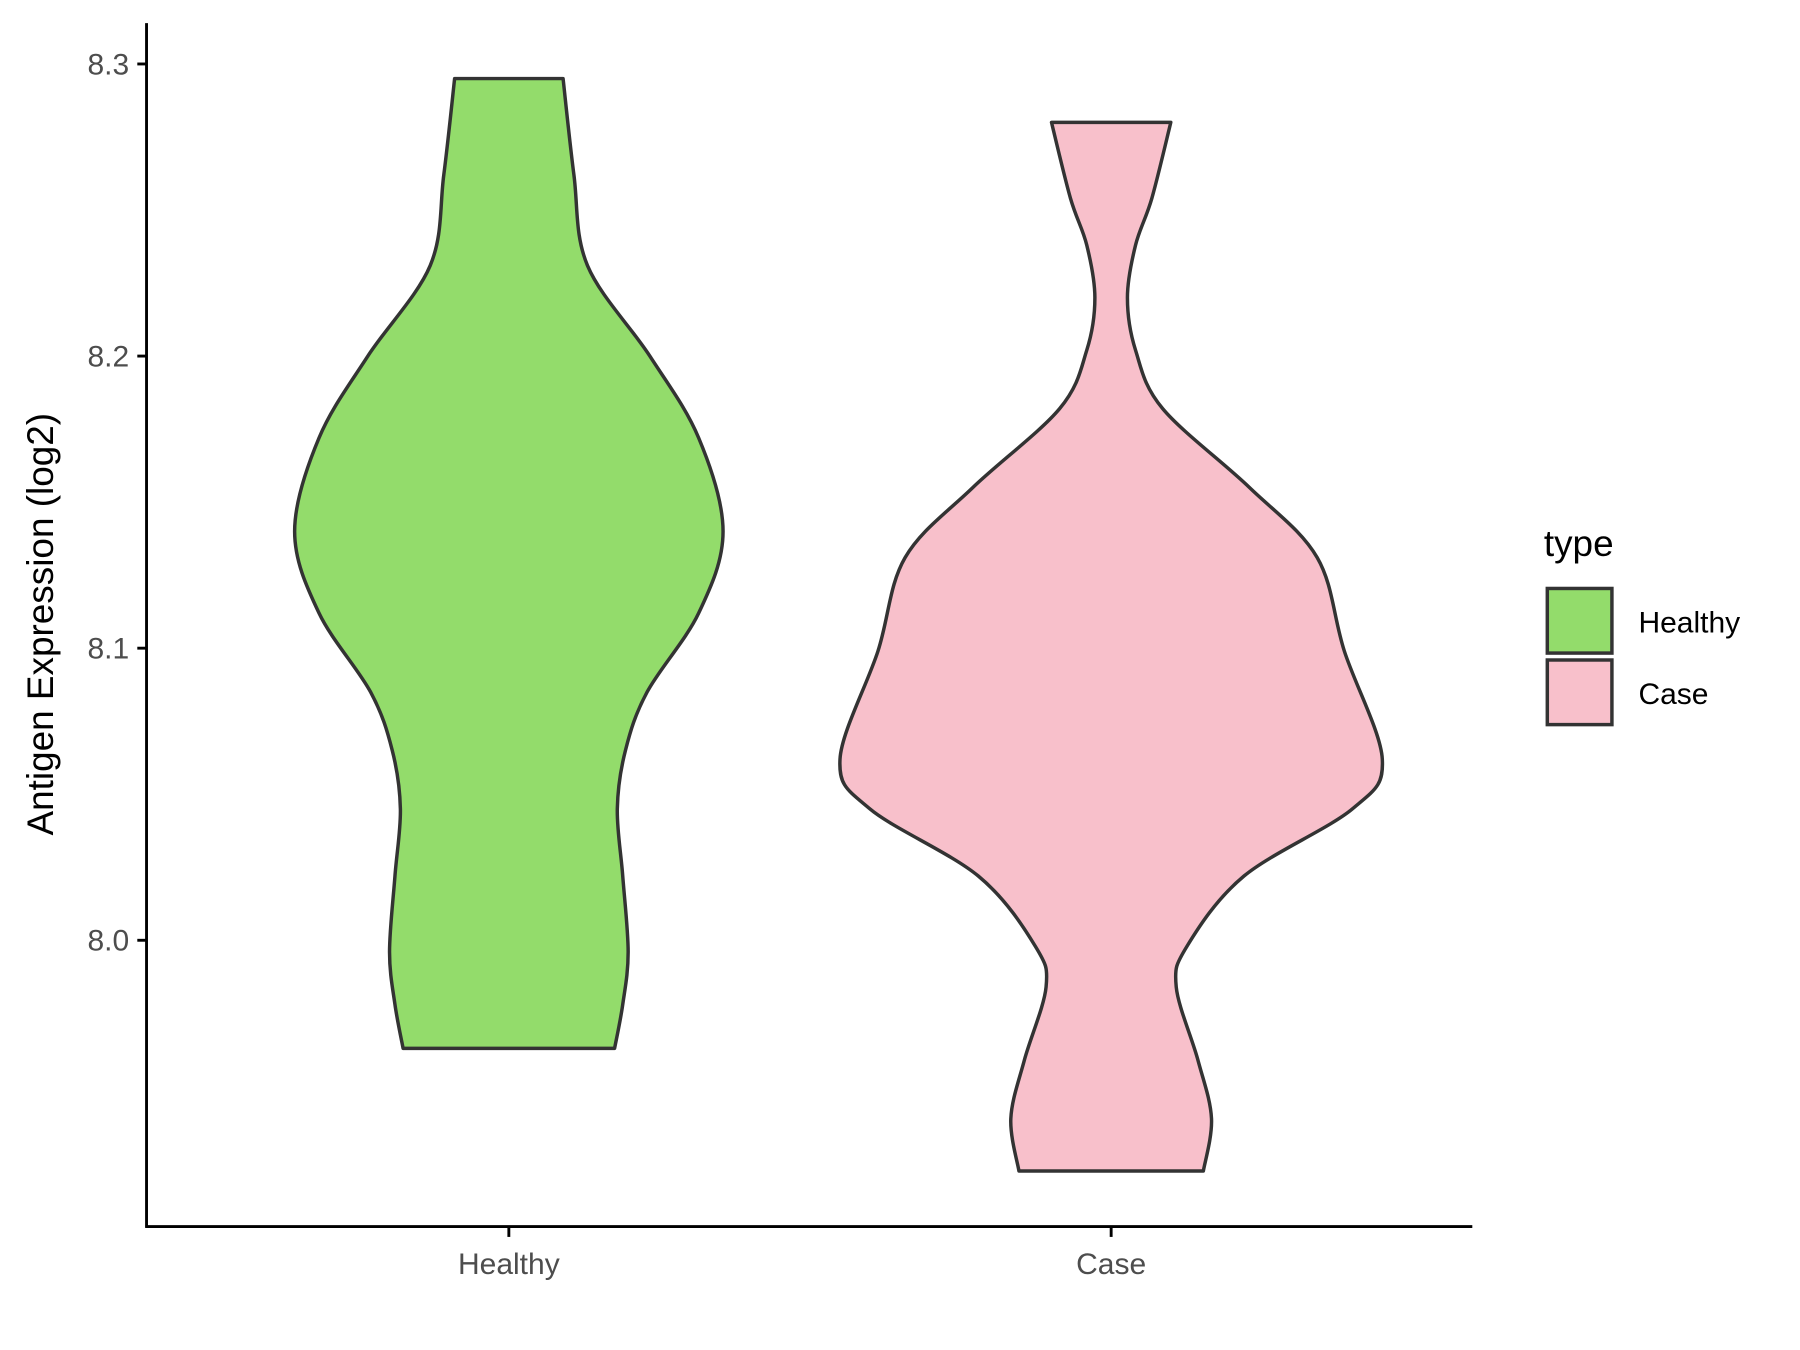 The width and height of the screenshot is (1800, 1350). I want to click on x-ticks: Healthy Case, so click(802, 1253).